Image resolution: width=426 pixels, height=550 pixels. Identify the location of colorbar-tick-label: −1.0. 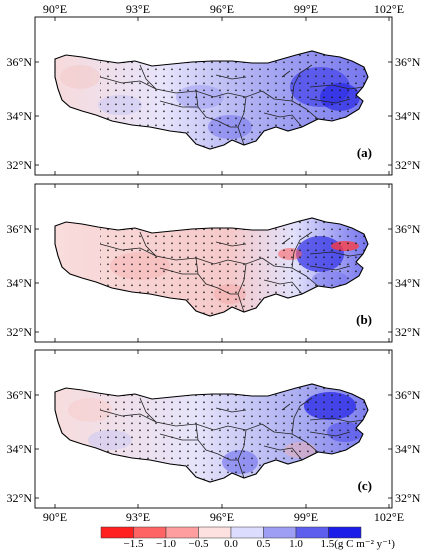
(166, 544).